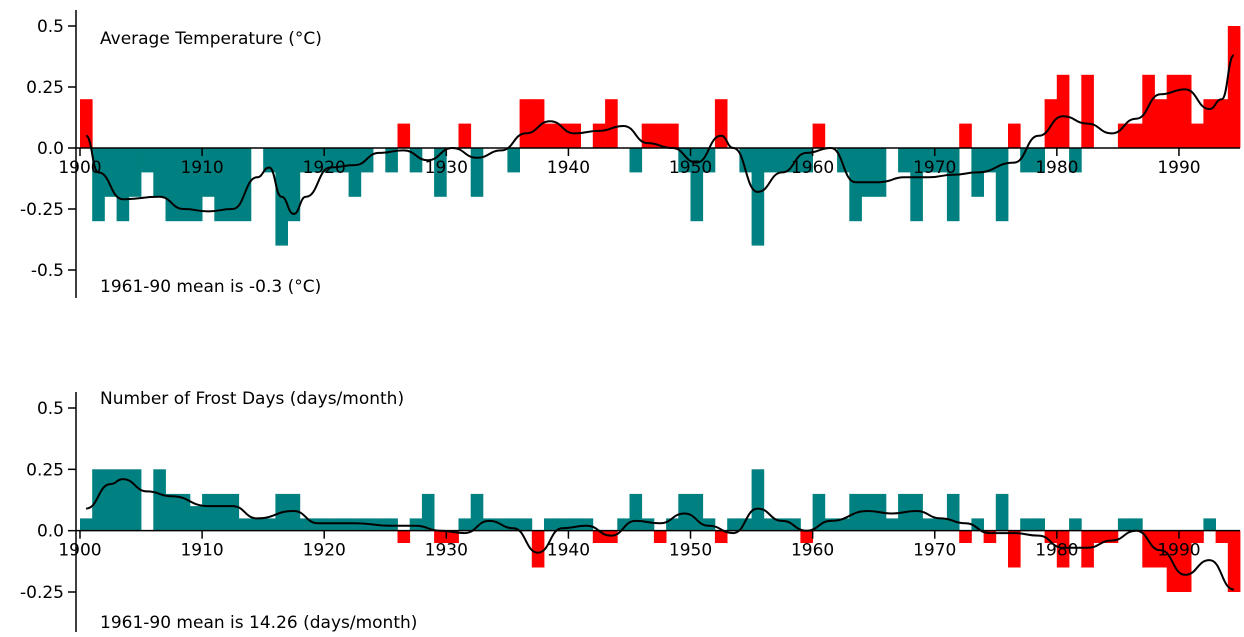  I want to click on temperature-y-tick-label: 0.25, so click(45, 88).